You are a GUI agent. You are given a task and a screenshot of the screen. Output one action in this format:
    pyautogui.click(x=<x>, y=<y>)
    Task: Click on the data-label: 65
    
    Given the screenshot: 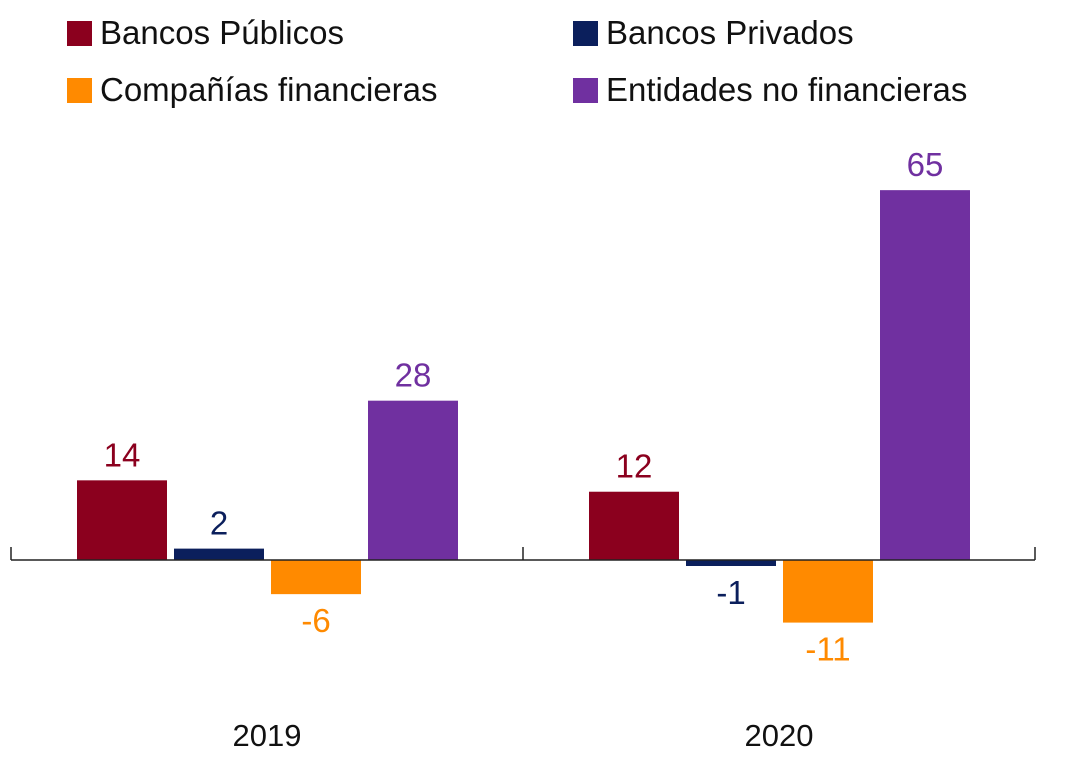 What is the action you would take?
    pyautogui.click(x=925, y=164)
    